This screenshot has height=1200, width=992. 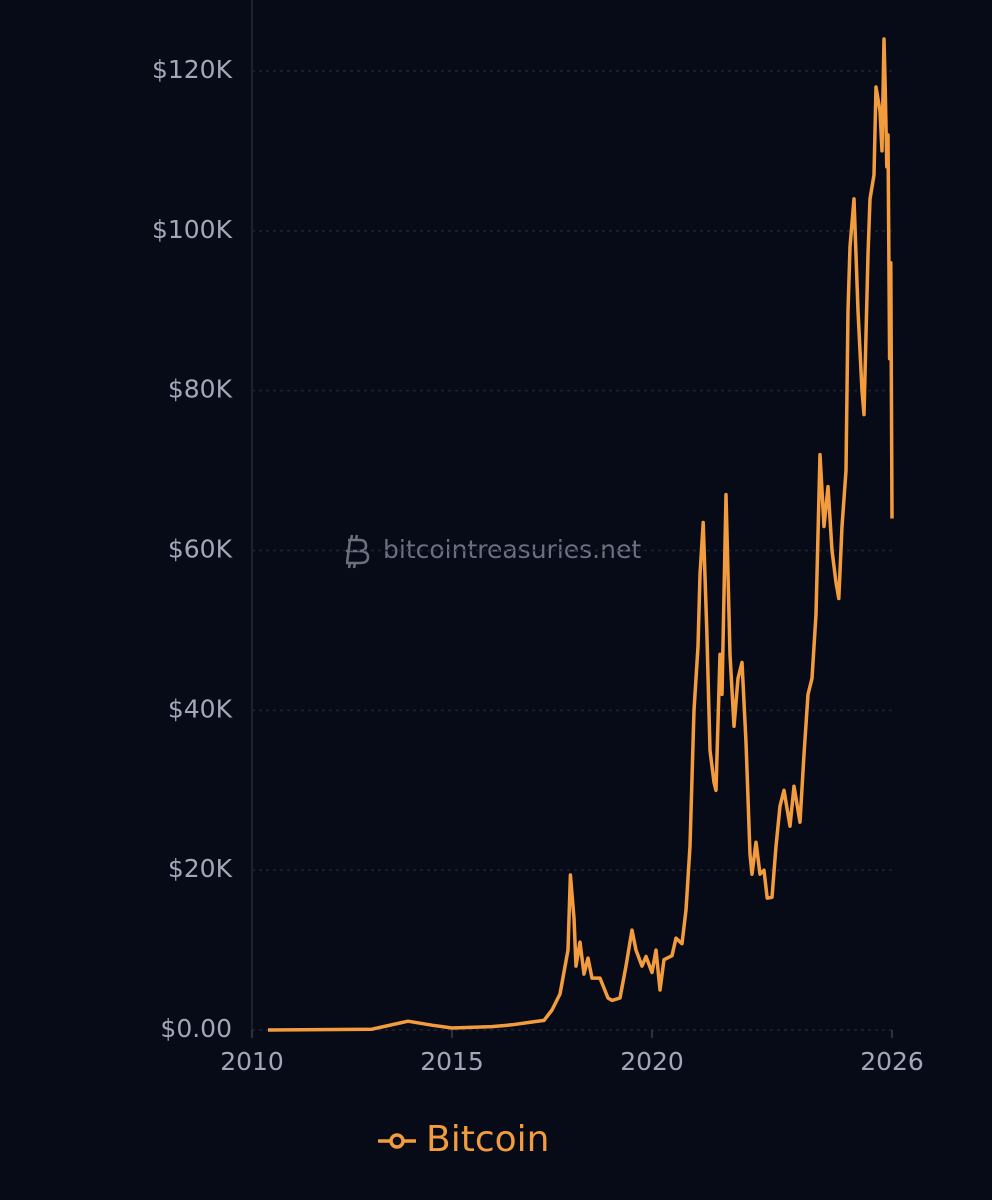 I want to click on x-tick-label: 2026, so click(x=892, y=1061).